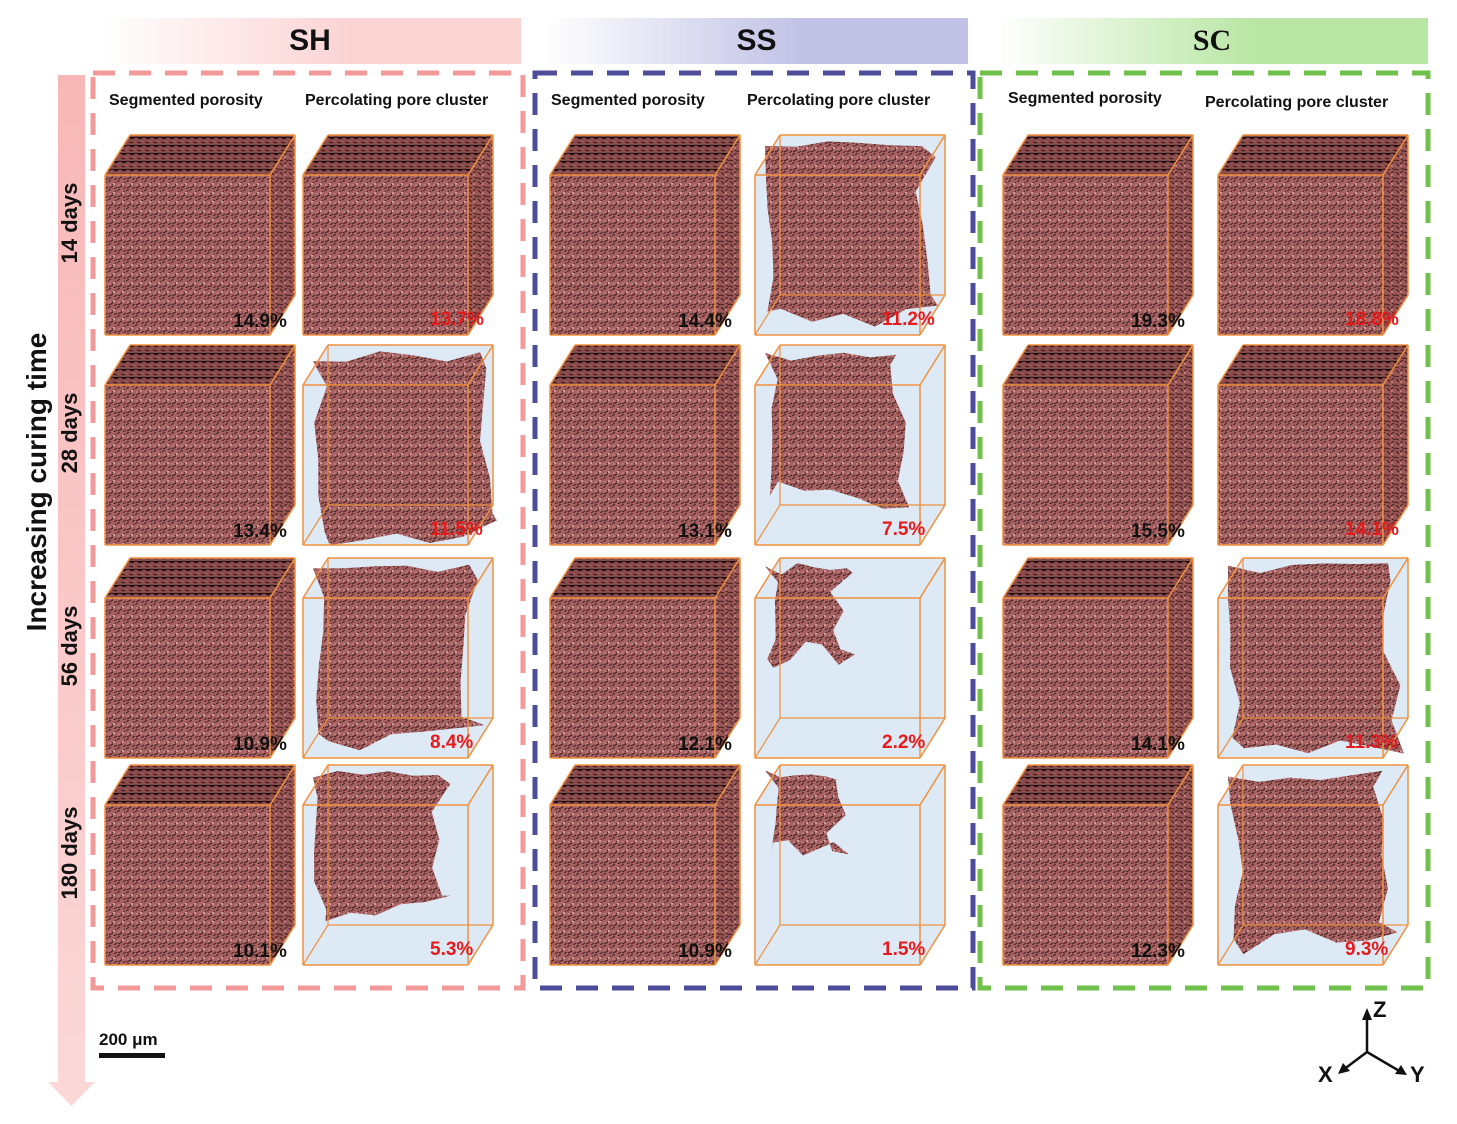  What do you see at coordinates (850, 865) in the screenshot?
I see `percolating-cube-ss-180-days` at bounding box center [850, 865].